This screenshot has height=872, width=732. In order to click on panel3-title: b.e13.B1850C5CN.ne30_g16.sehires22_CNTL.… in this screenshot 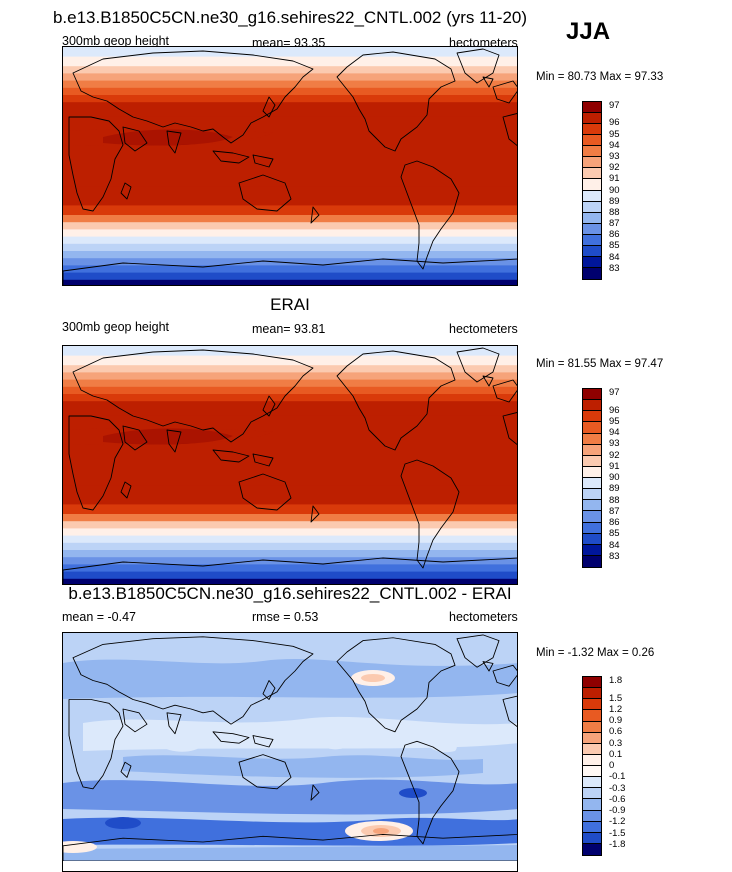, I will do `click(290, 593)`.